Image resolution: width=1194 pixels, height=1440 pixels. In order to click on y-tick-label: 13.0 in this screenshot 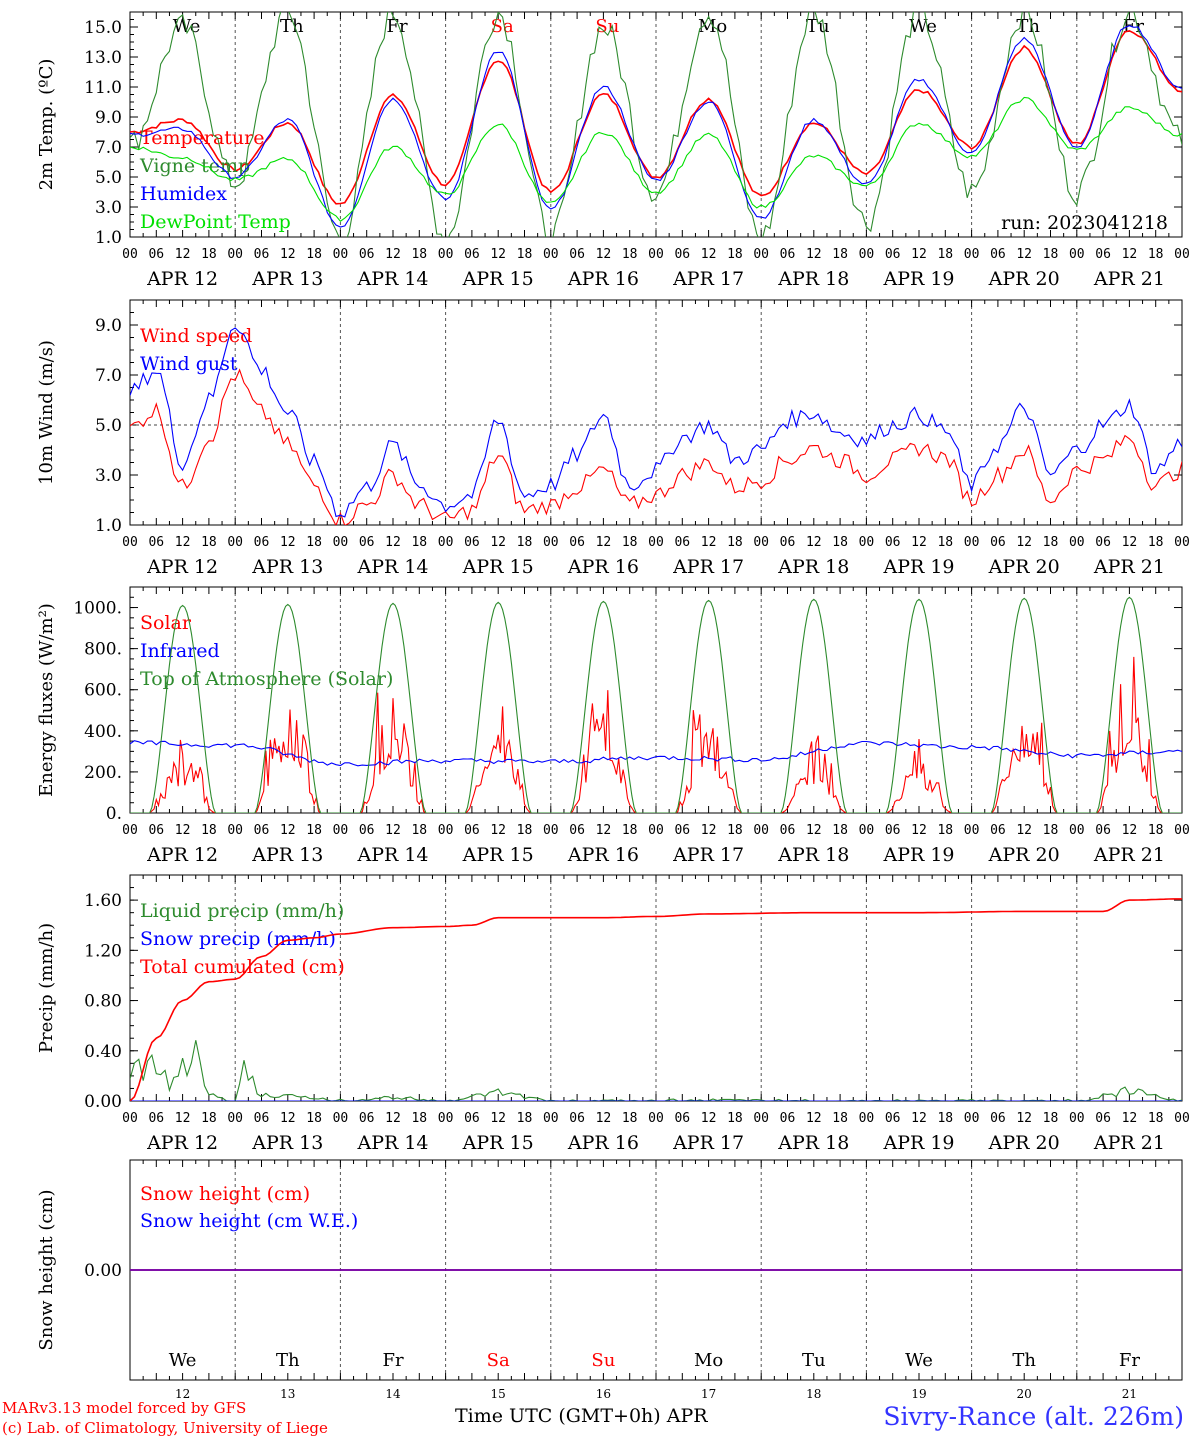, I will do `click(103, 58)`.